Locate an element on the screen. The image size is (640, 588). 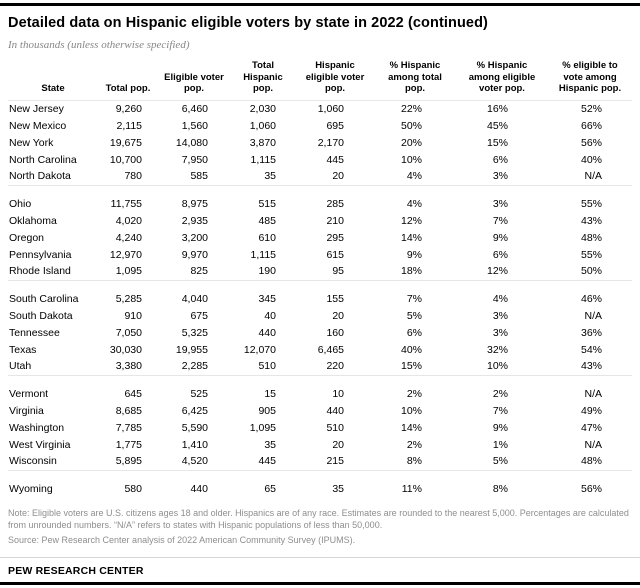
state-name: Ohio is located at coordinates (20, 203).